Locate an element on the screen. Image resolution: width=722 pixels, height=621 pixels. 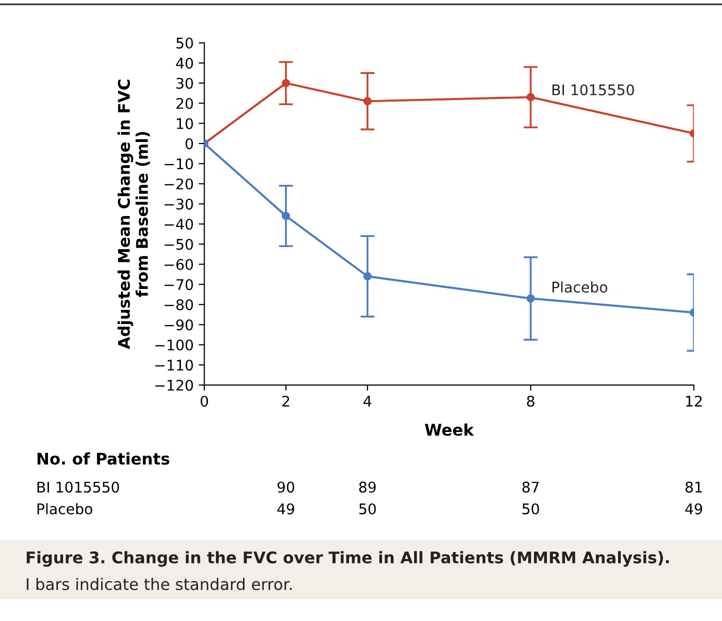
x-axis-title: Week is located at coordinates (449, 429).